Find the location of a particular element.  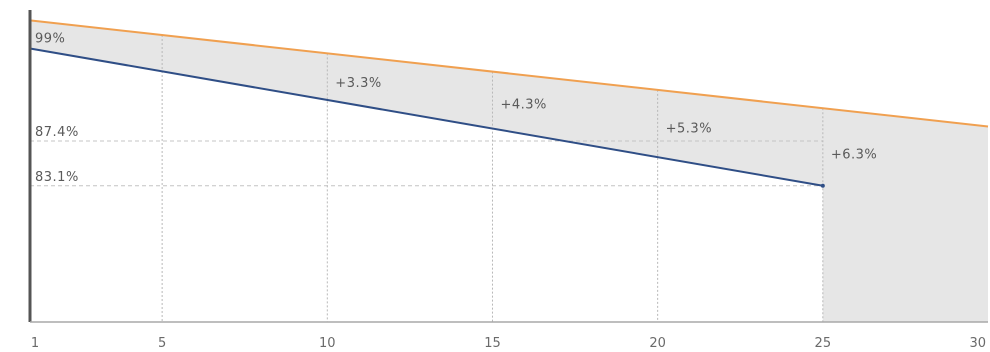

difference-annotation: +5.3% is located at coordinates (689, 129).